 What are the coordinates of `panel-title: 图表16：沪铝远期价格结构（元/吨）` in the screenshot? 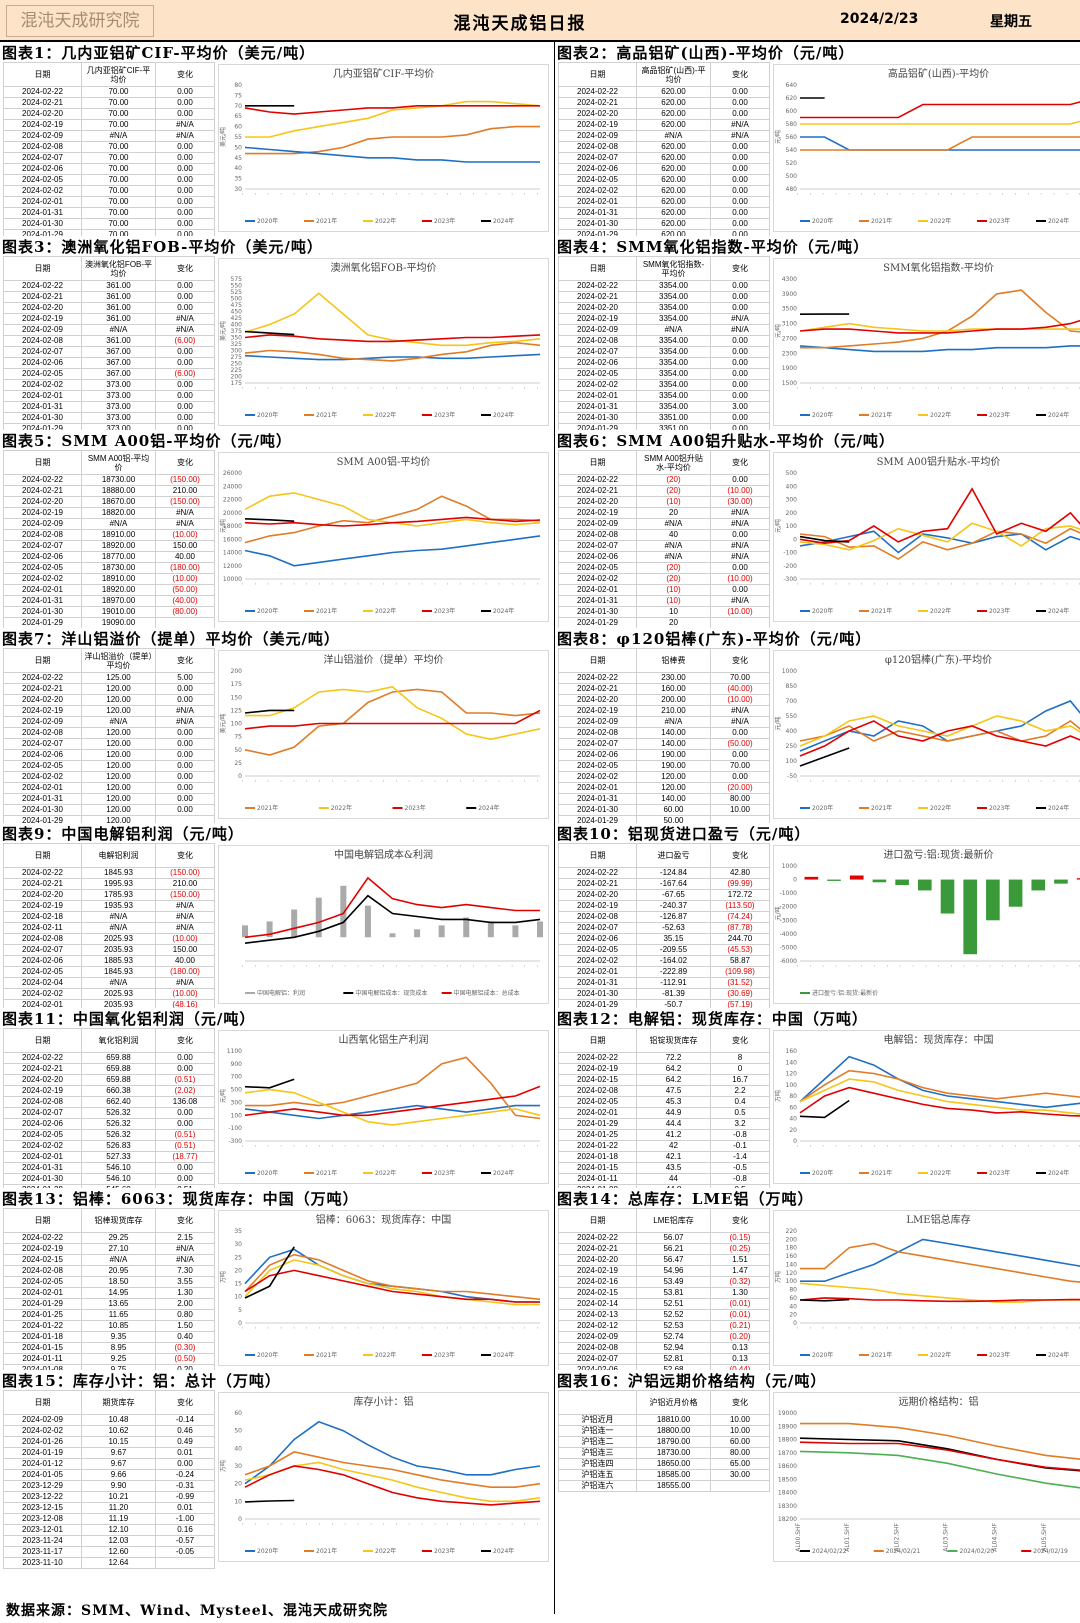 It's located at (692, 1381).